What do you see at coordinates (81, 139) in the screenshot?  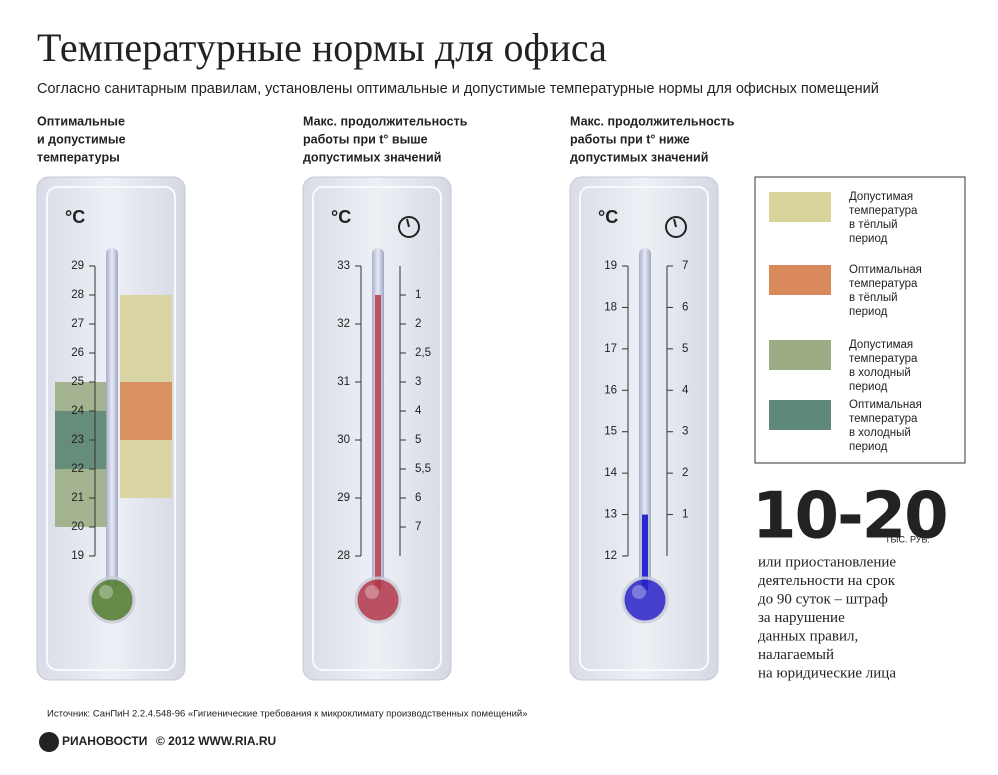 I see `heading: и допустимые` at bounding box center [81, 139].